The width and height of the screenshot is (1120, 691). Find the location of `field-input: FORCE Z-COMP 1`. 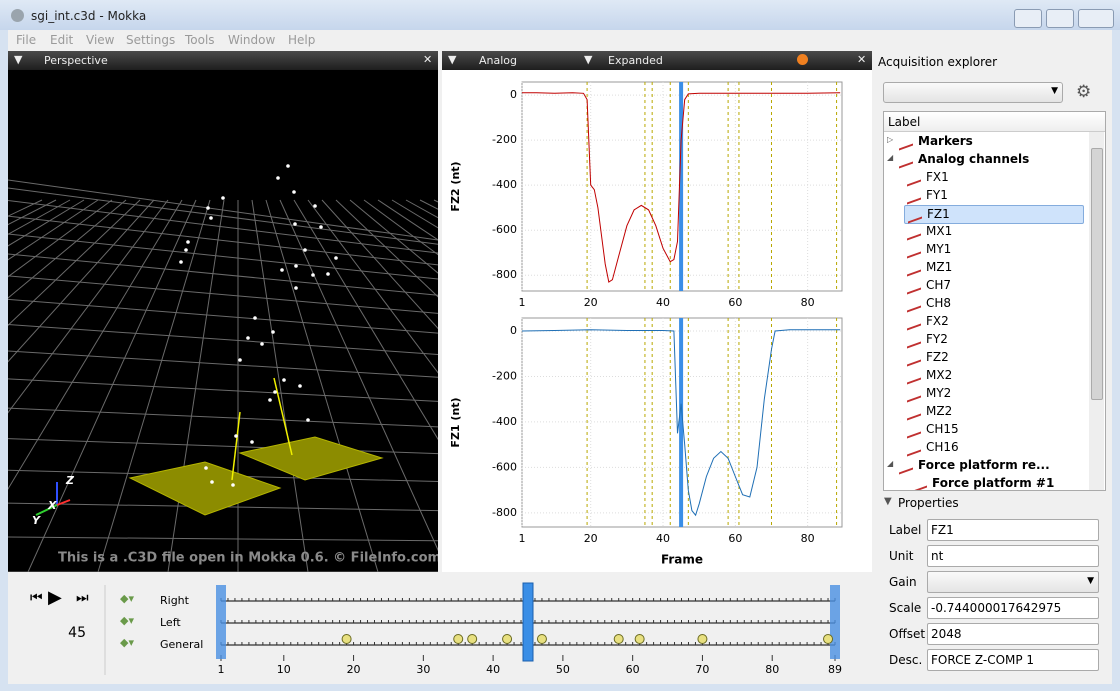

field-input: FORCE Z-COMP 1 is located at coordinates (1013, 660).